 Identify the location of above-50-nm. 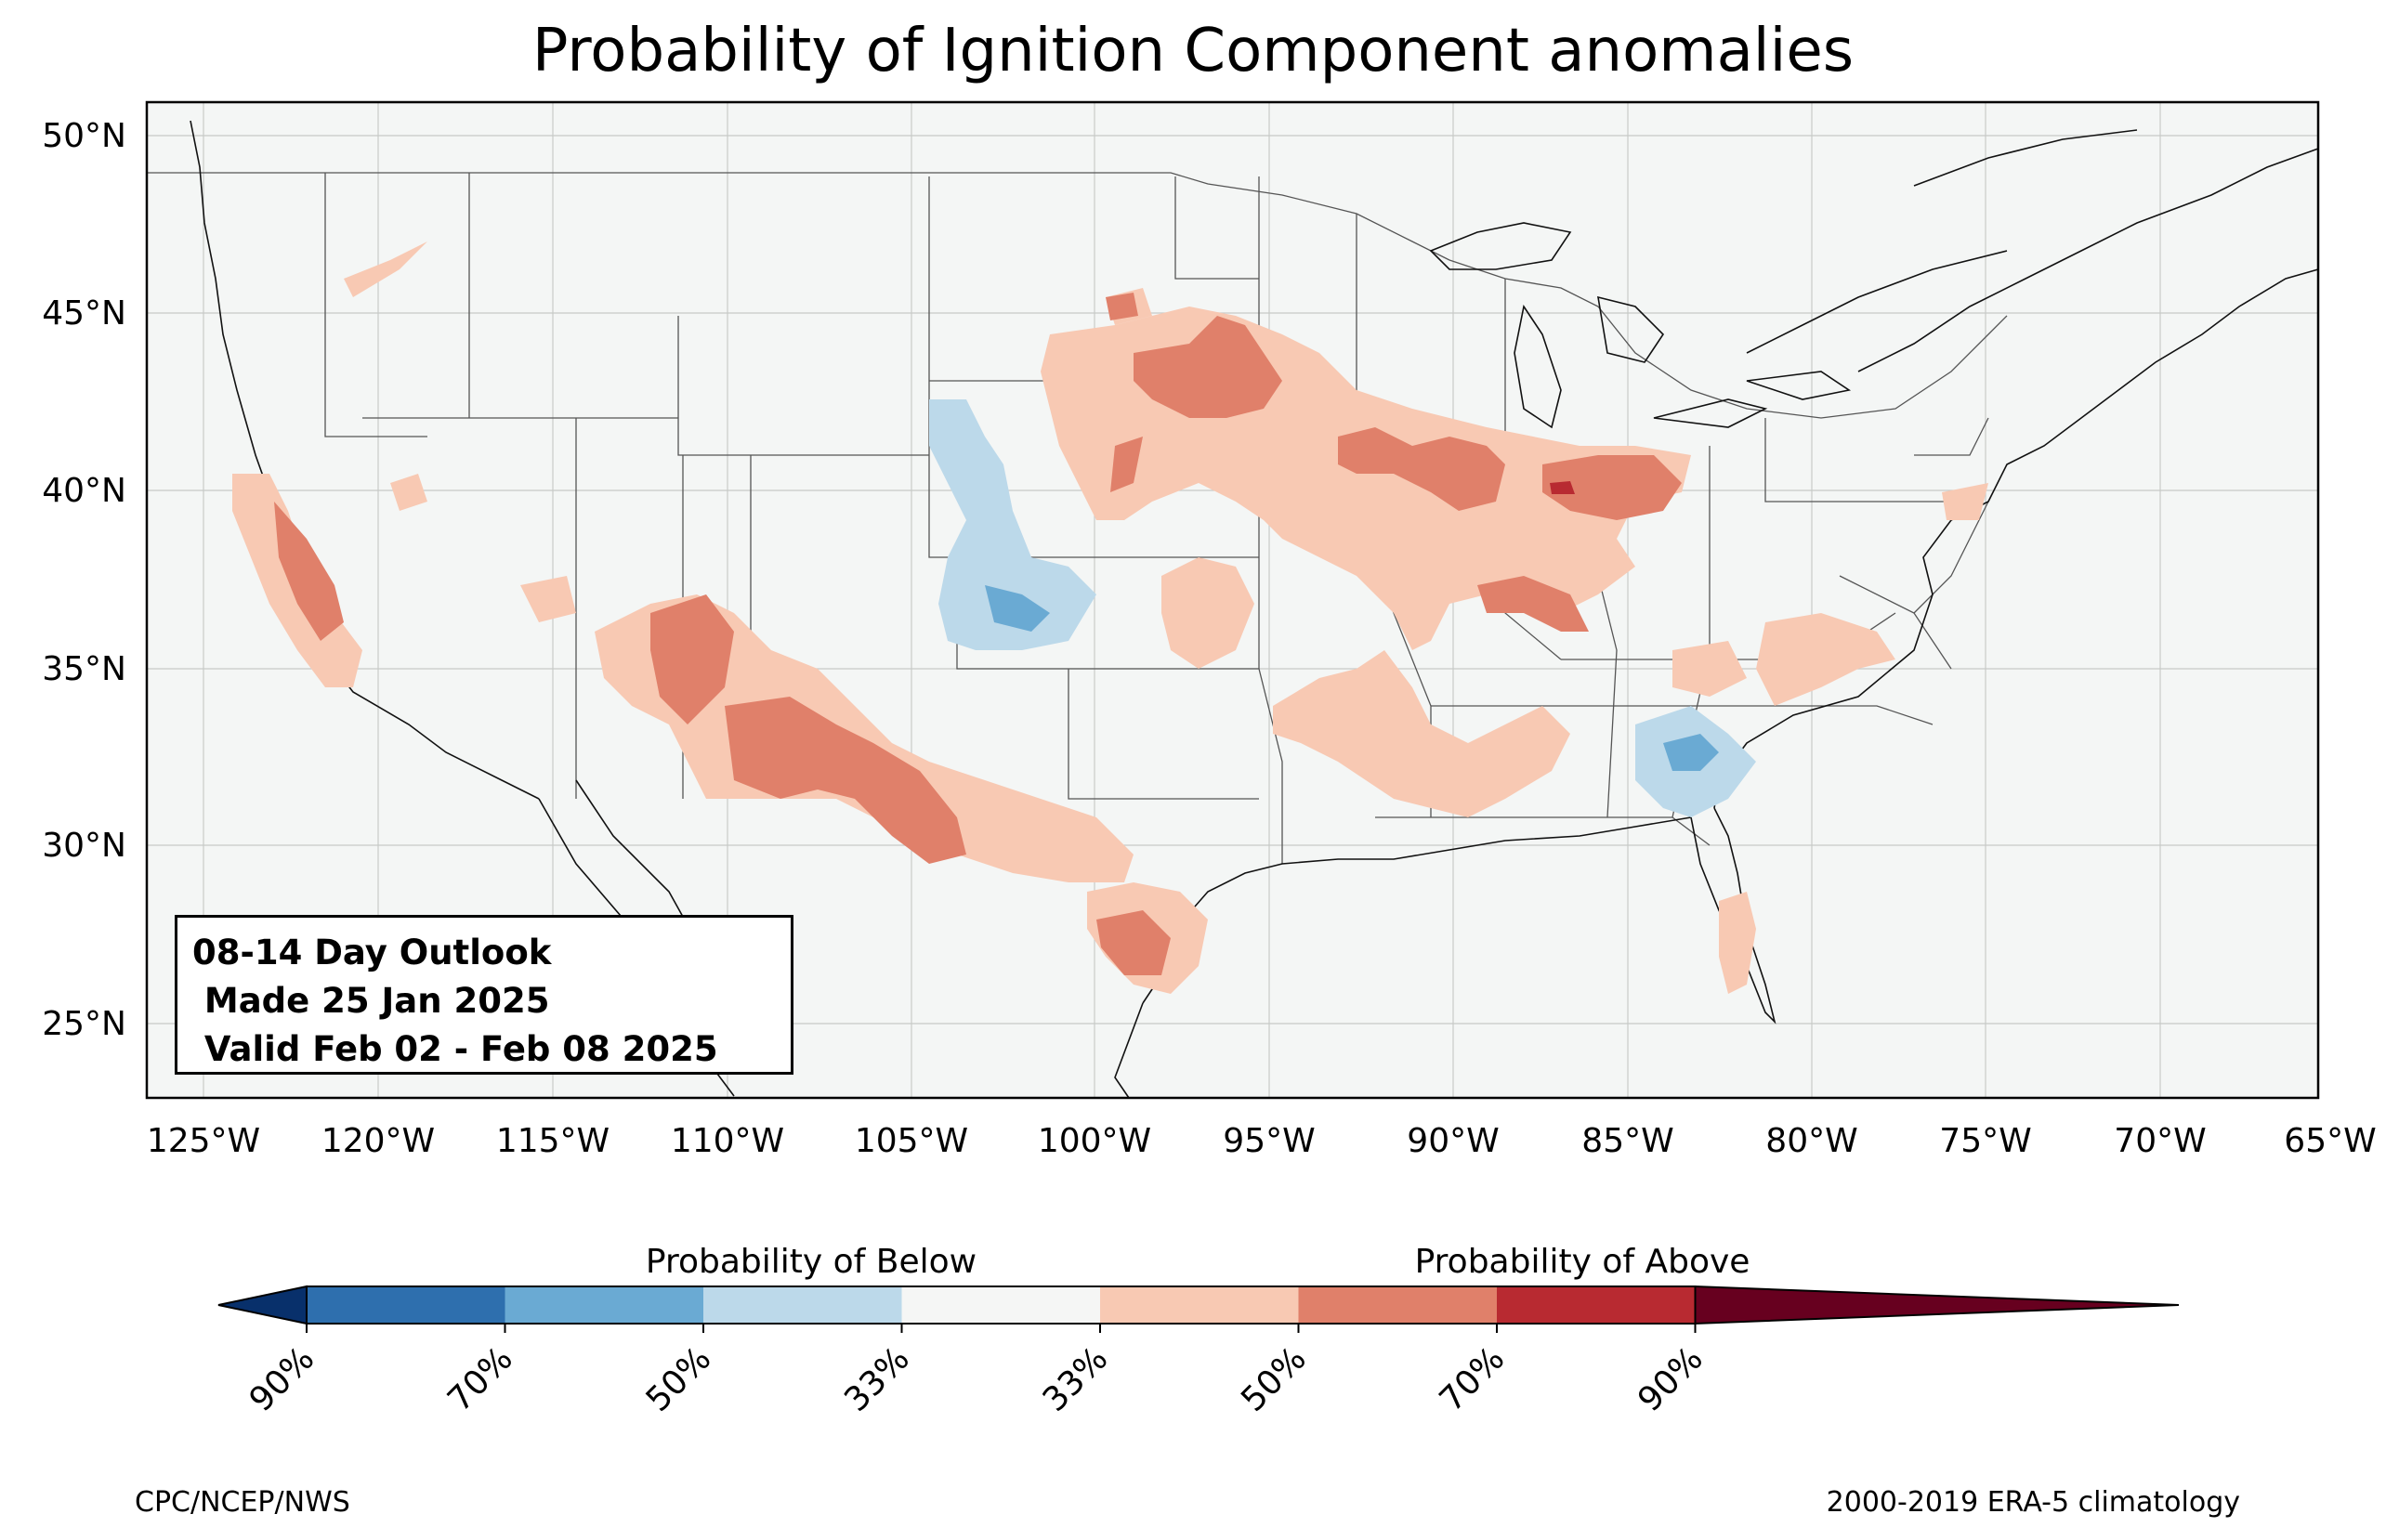
(845, 780).